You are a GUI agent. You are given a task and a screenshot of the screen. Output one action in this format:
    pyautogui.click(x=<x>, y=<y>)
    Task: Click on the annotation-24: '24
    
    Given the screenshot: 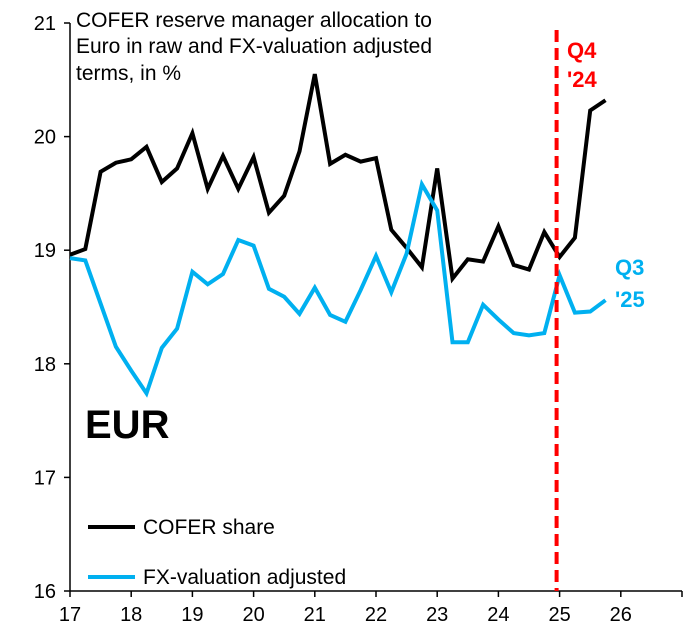 What is the action you would take?
    pyautogui.click(x=582, y=79)
    